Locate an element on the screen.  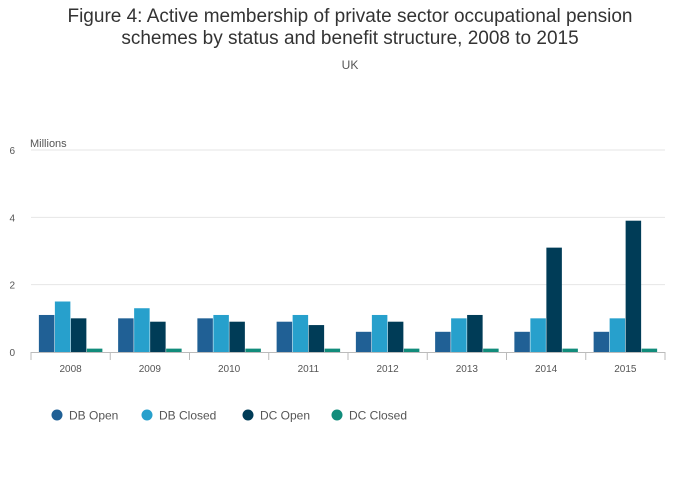
bar-dc-closed-2008 is located at coordinates (94, 350).